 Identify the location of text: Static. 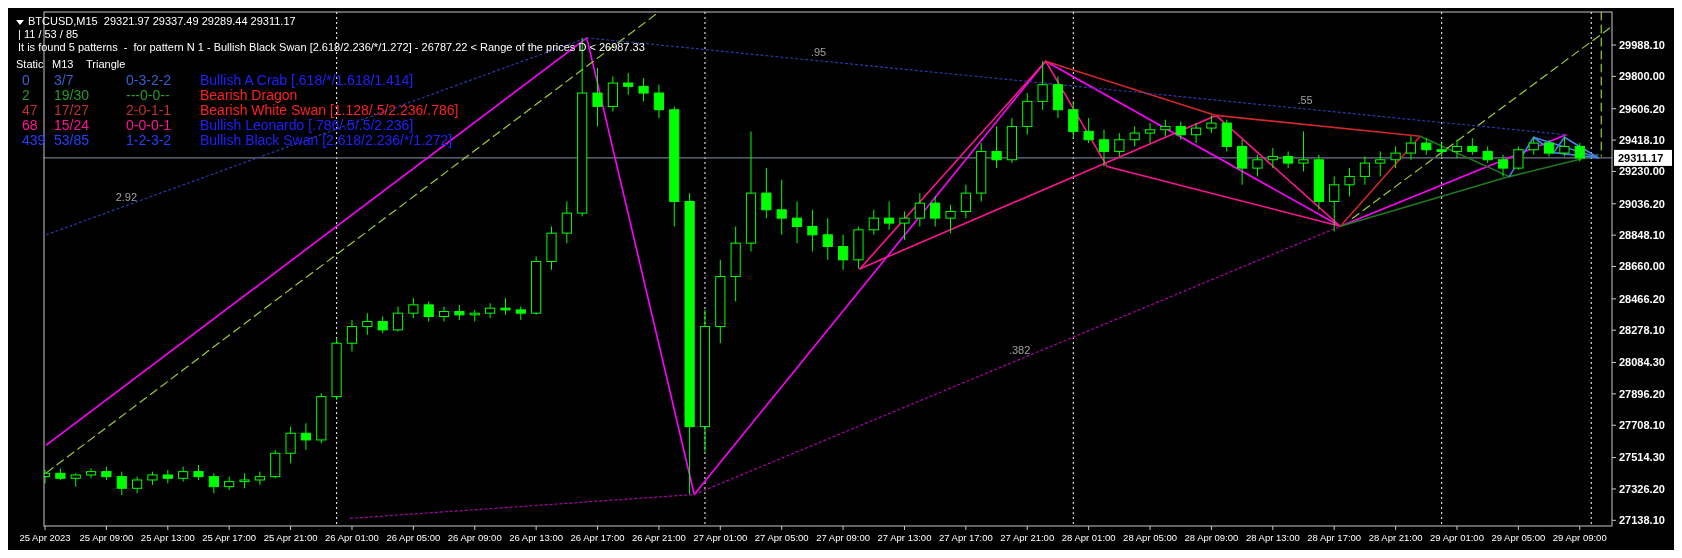
(30, 64).